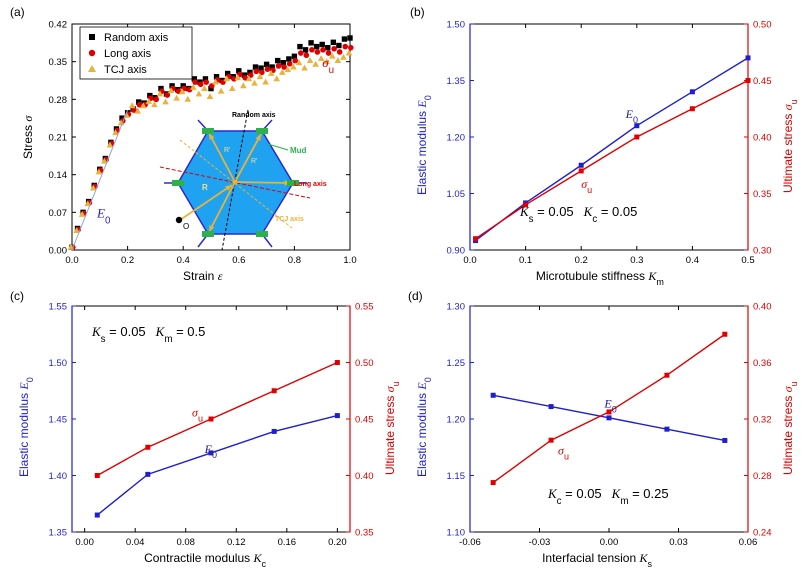  I want to click on y2-tick-label: 0.28, so click(762, 476).